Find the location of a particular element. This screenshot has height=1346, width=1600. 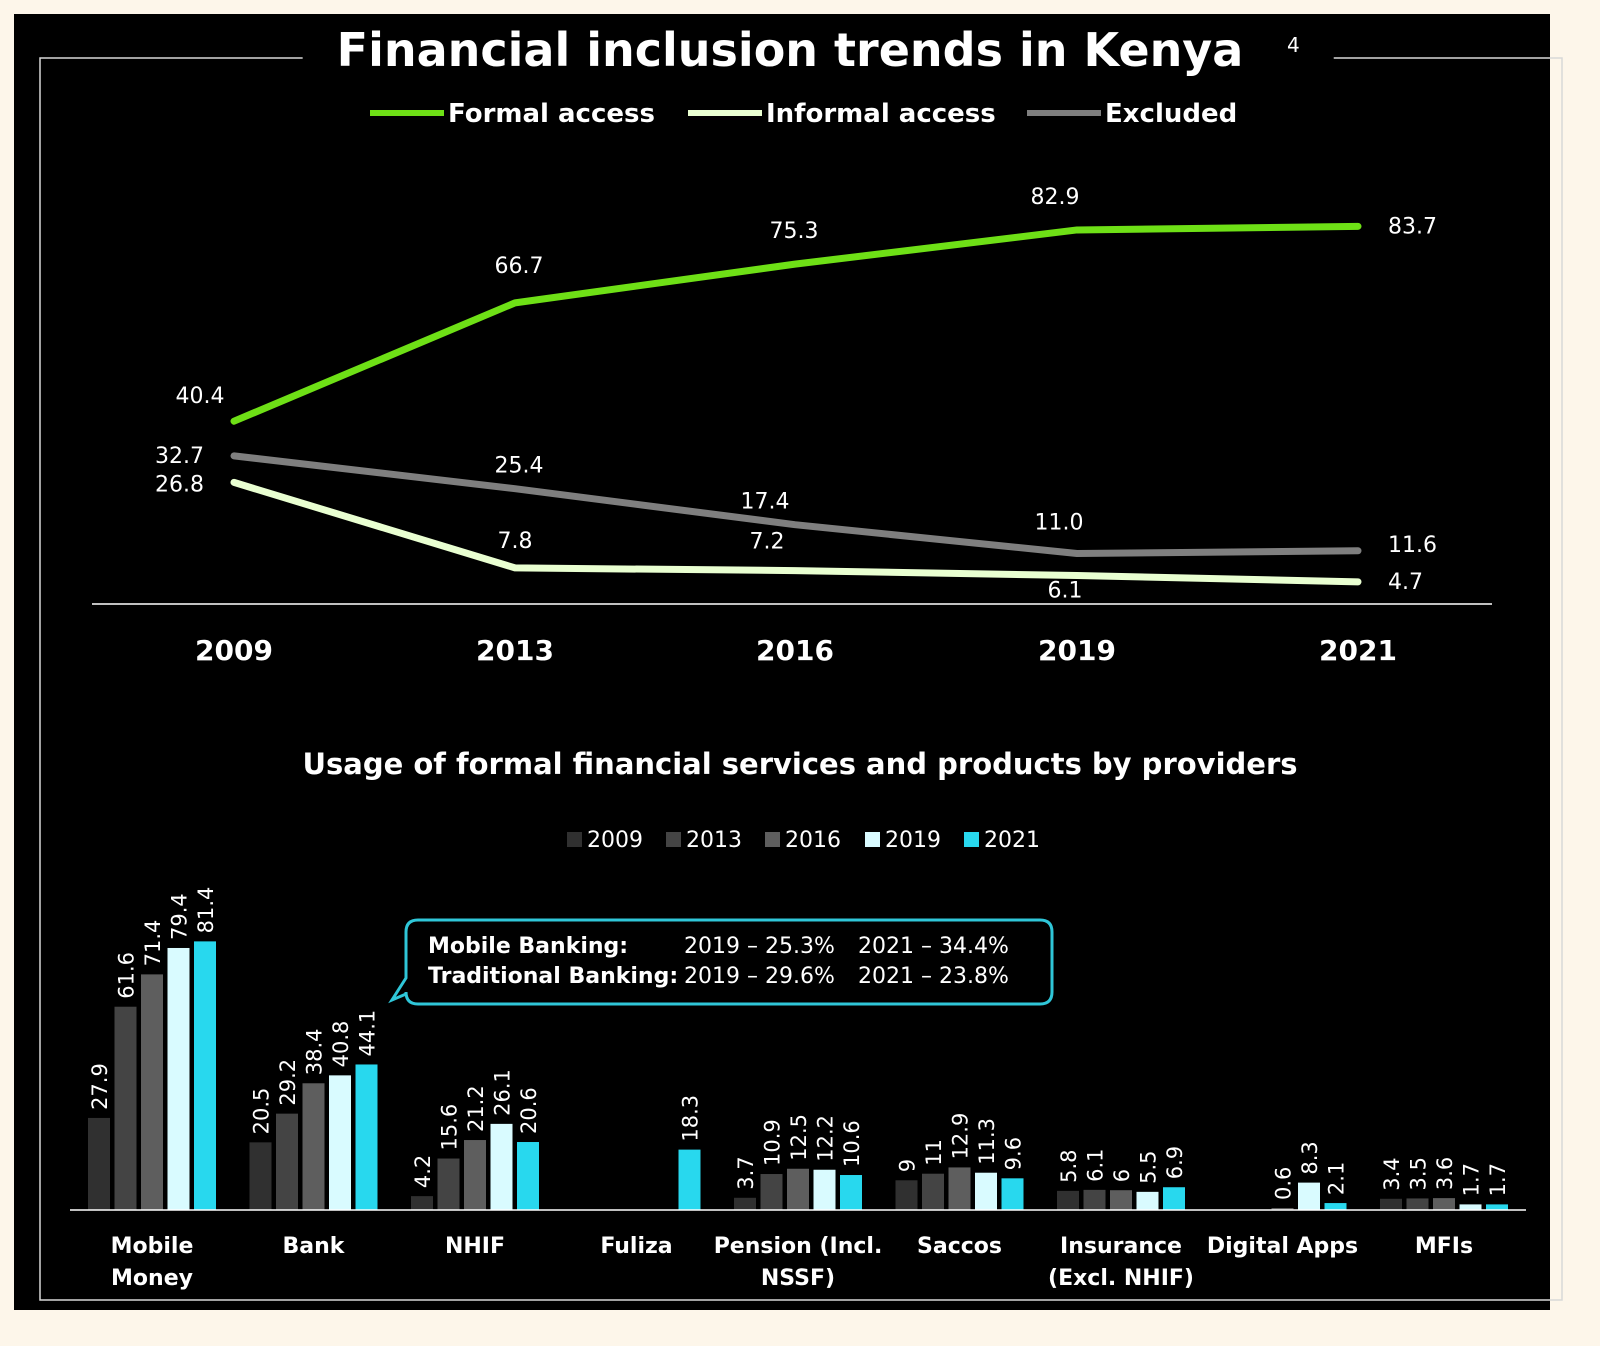

bar-nhif-2009 is located at coordinates (422, 1203).